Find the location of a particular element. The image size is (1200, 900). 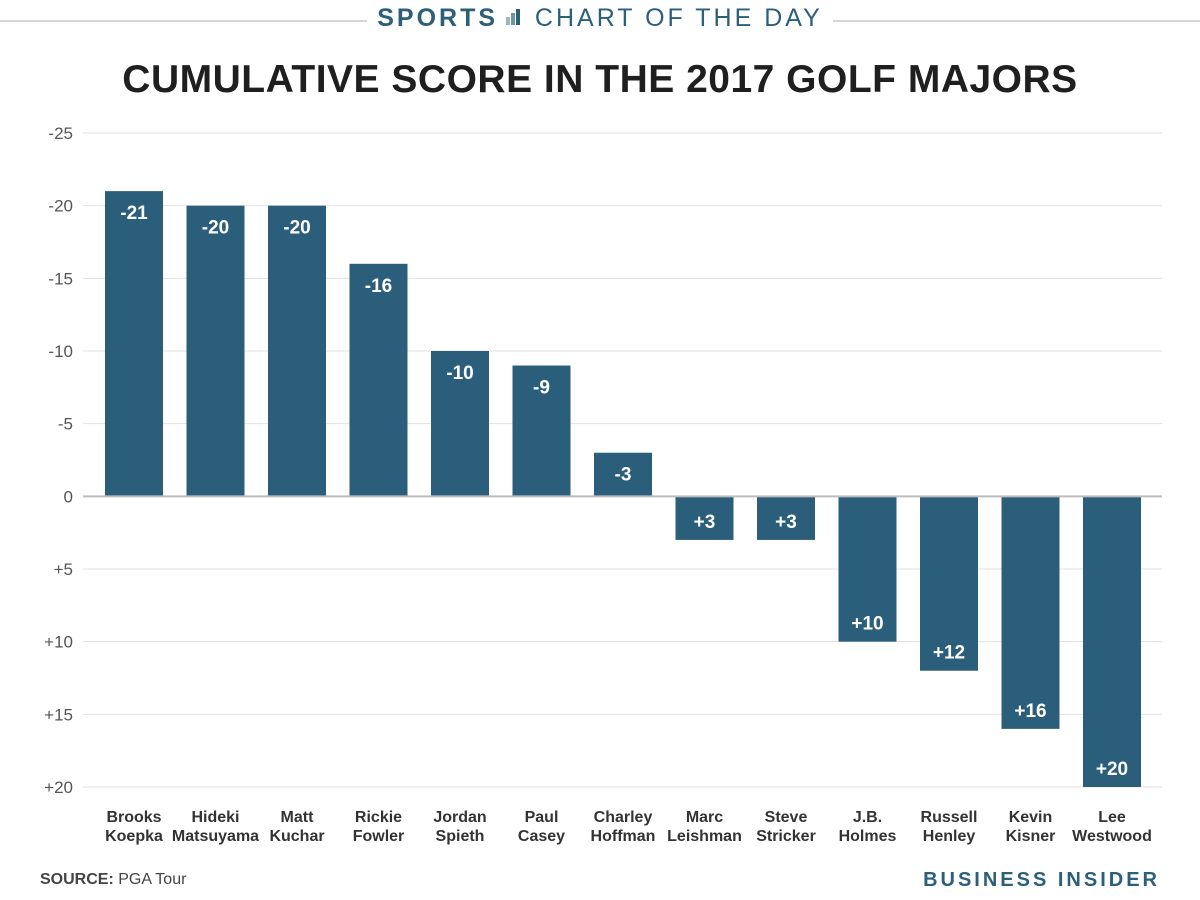

x-category-label: Lee is located at coordinates (1112, 817).